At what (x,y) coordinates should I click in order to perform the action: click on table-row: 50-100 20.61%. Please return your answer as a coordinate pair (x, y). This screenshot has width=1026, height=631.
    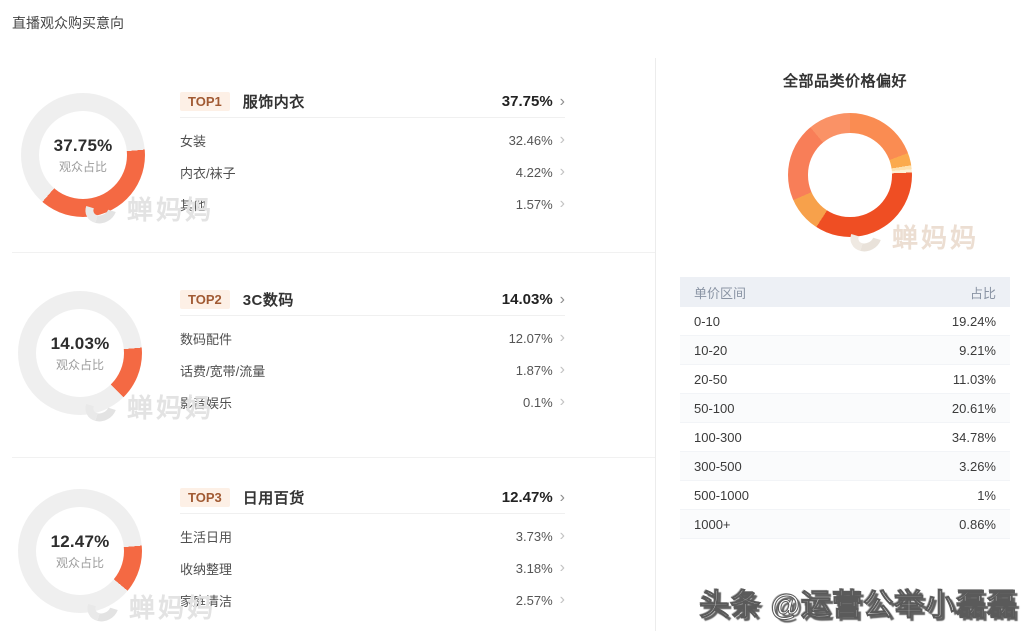
    Looking at the image, I should click on (845, 408).